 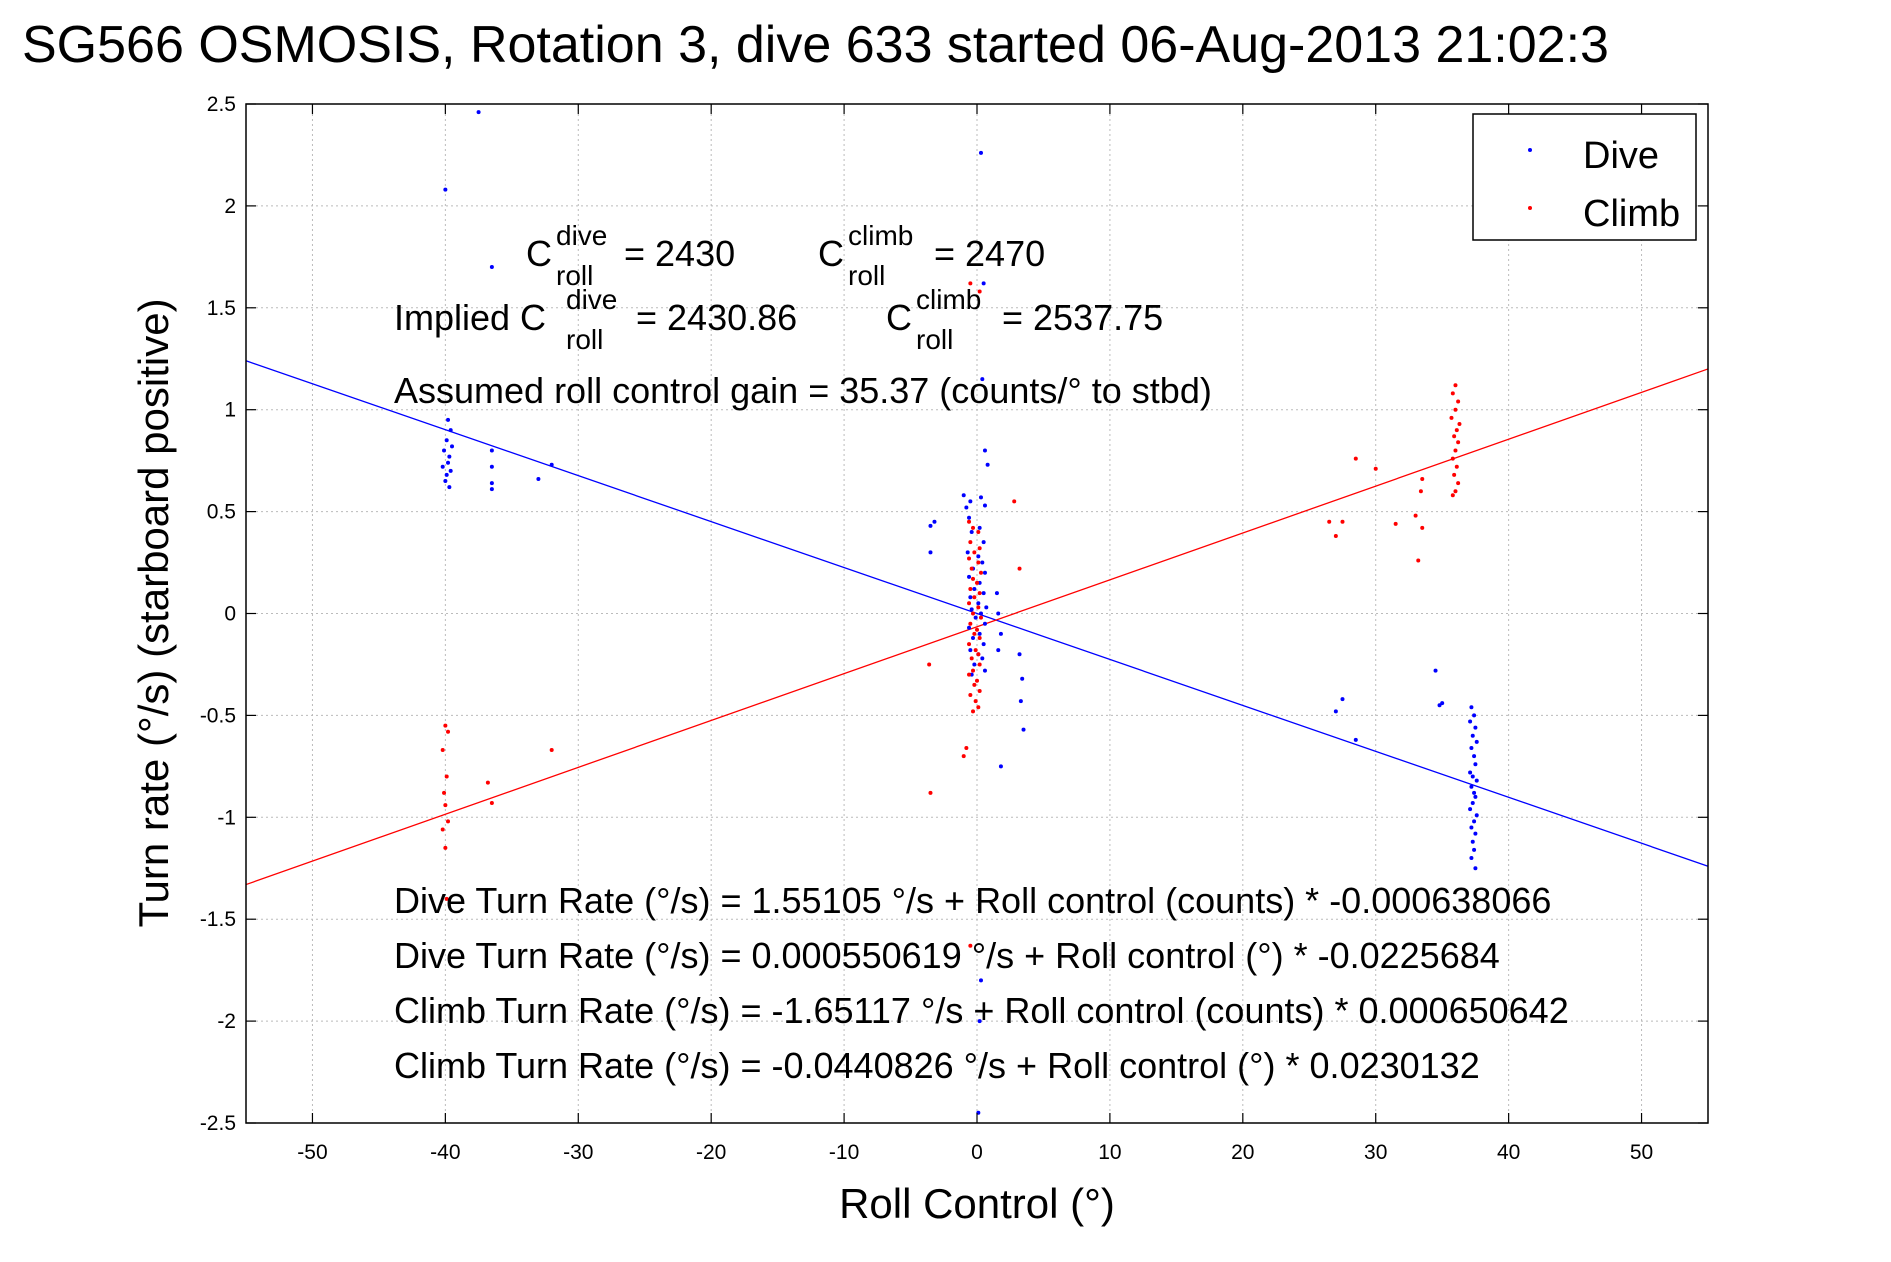 What do you see at coordinates (785, 255) in the screenshot?
I see `annotation-c-roll: C dive roll = 2430 C climb roll = 2470` at bounding box center [785, 255].